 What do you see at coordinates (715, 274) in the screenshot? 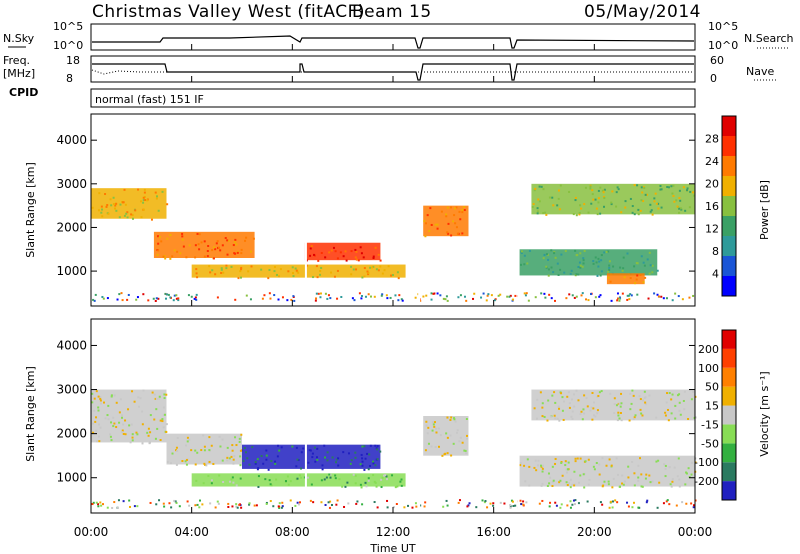
I see `power-colorbar-tick: 4` at bounding box center [715, 274].